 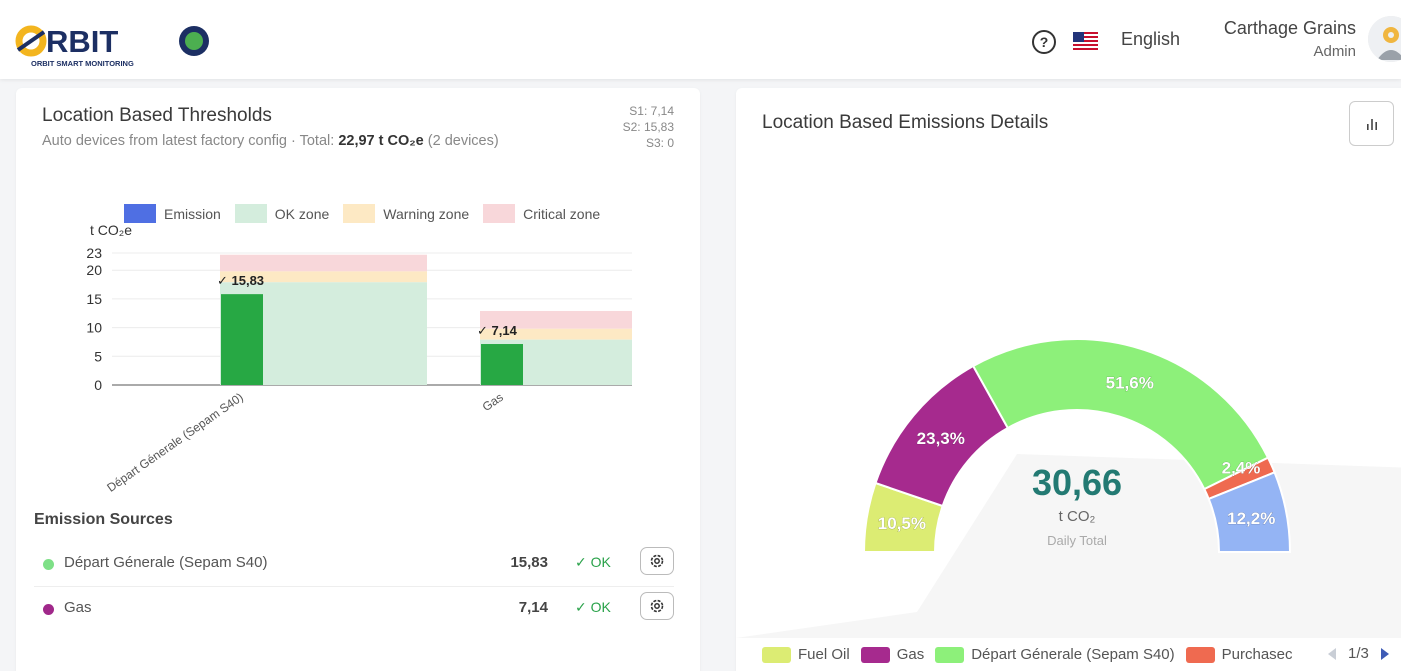 I want to click on y-tick-label: 10, so click(x=94, y=328).